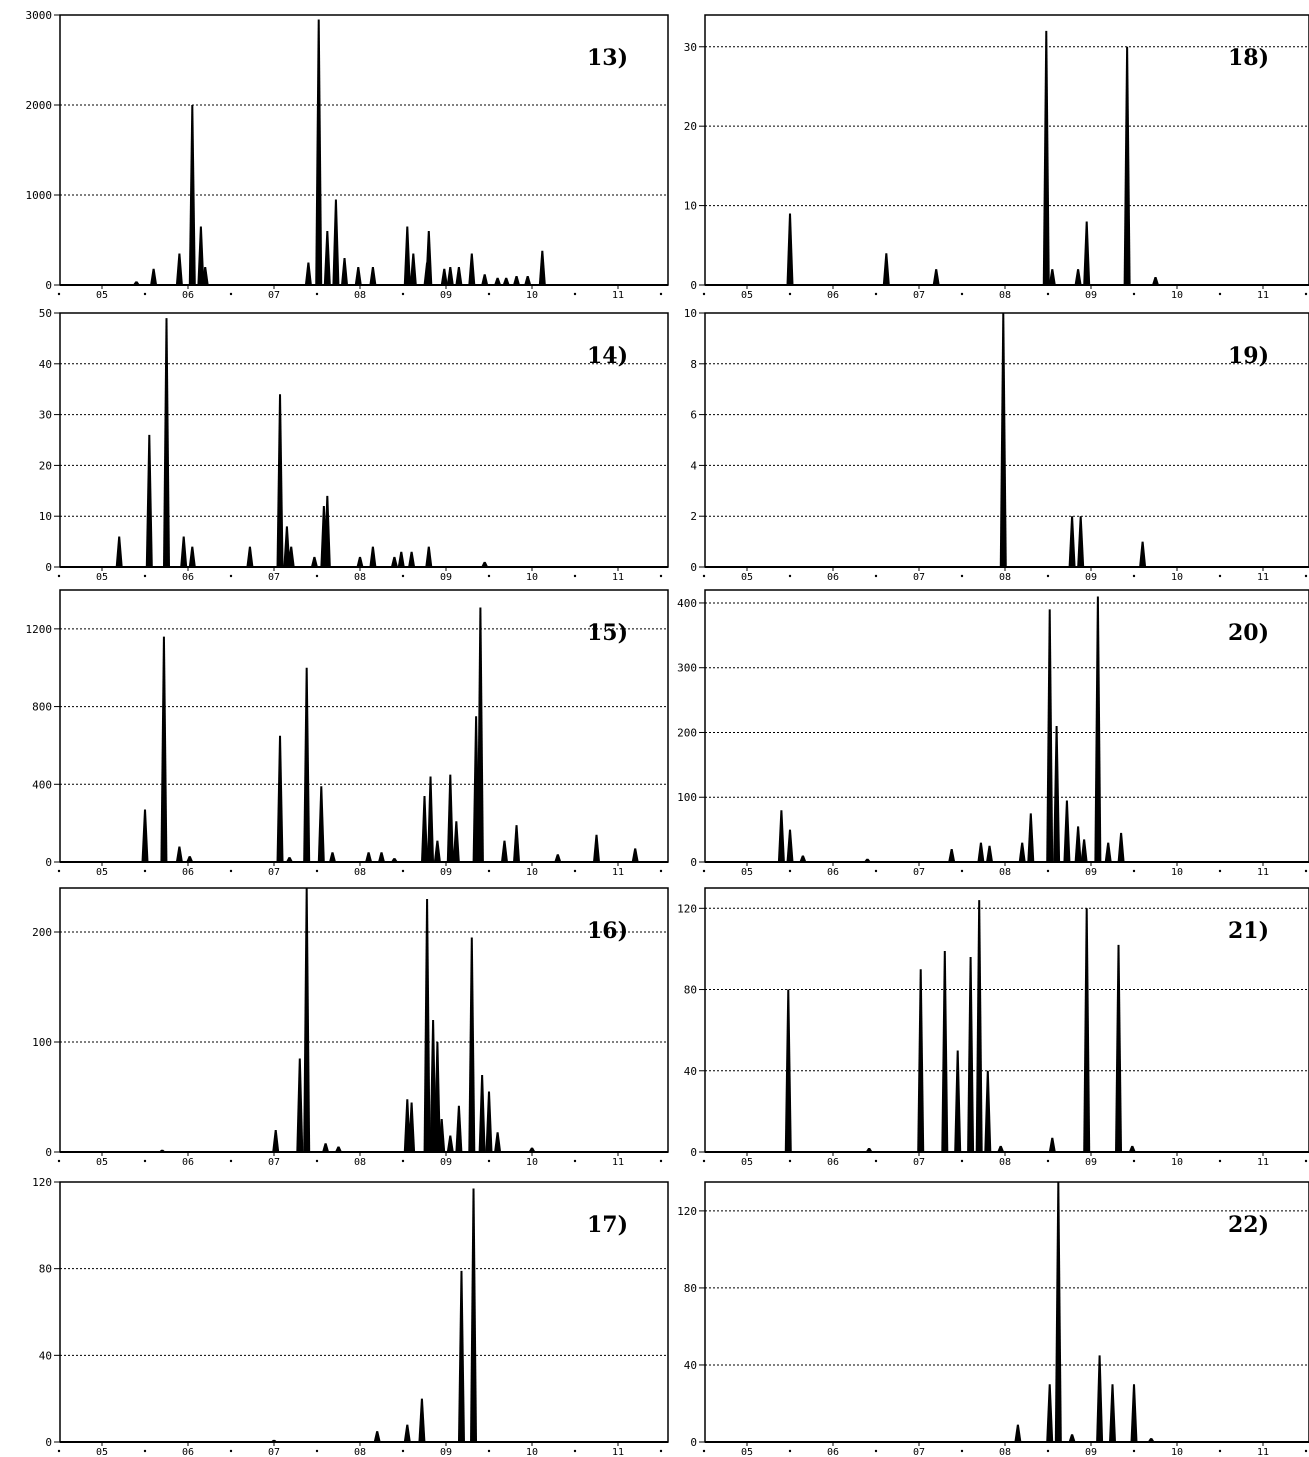 The image size is (1309, 1457). What do you see at coordinates (39, 105) in the screenshot?
I see `y-tick-label: 2000` at bounding box center [39, 105].